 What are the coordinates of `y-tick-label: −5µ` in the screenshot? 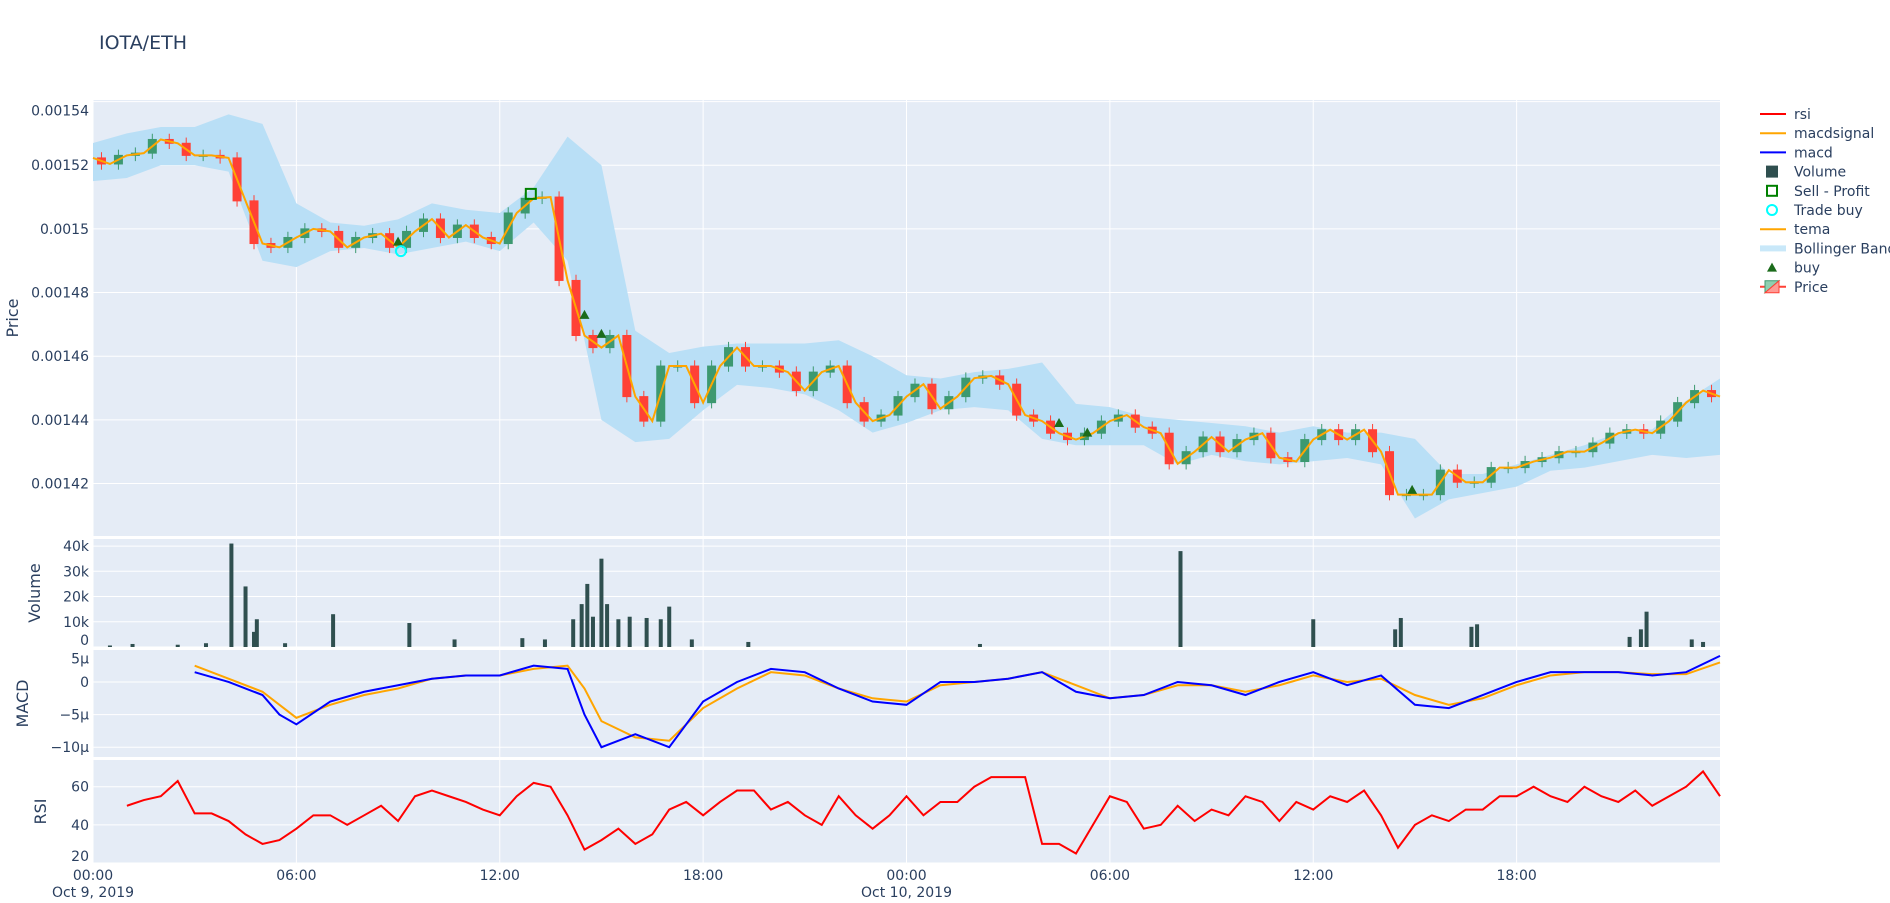 It's located at (74, 716).